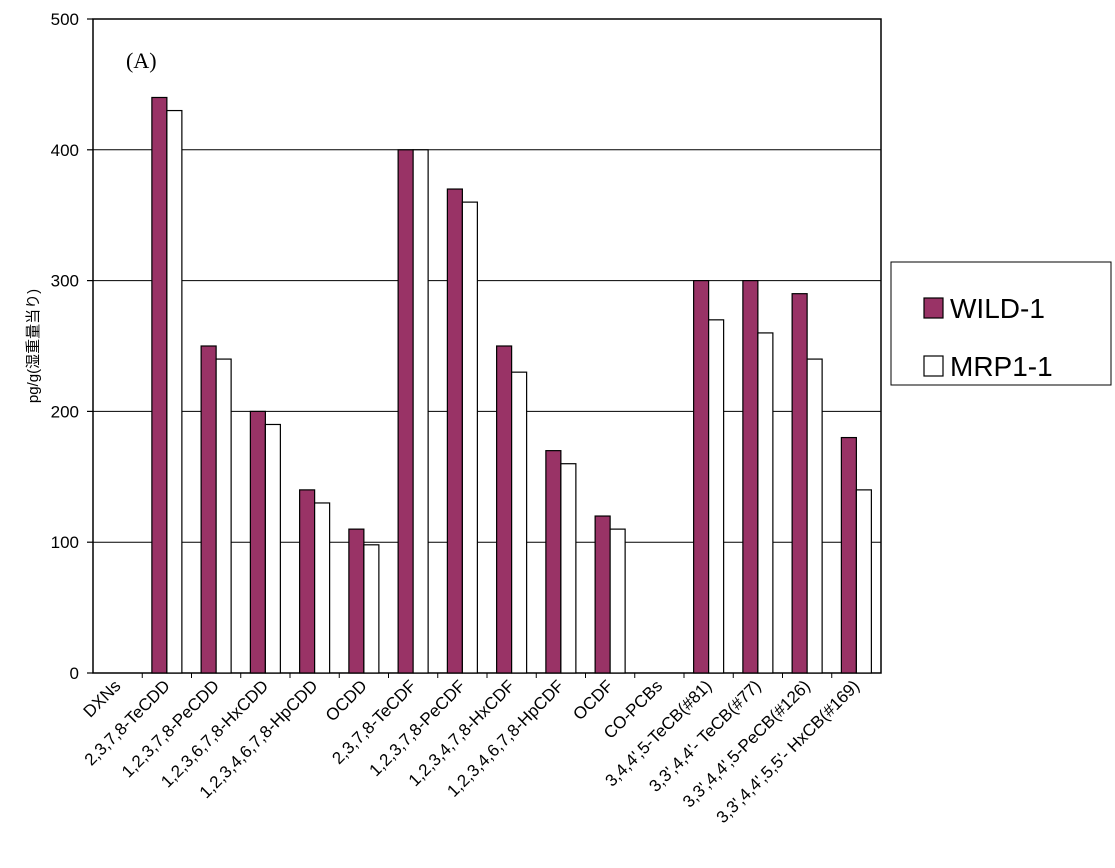 The height and width of the screenshot is (868, 1115). What do you see at coordinates (374, 722) in the screenshot?
I see `x-category-label: 2,3,7,8-TeCDF` at bounding box center [374, 722].